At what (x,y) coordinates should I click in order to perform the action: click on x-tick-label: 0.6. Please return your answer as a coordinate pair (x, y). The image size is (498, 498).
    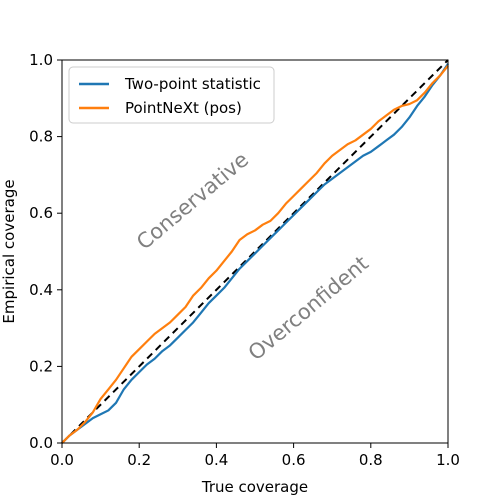
    Looking at the image, I should click on (294, 460).